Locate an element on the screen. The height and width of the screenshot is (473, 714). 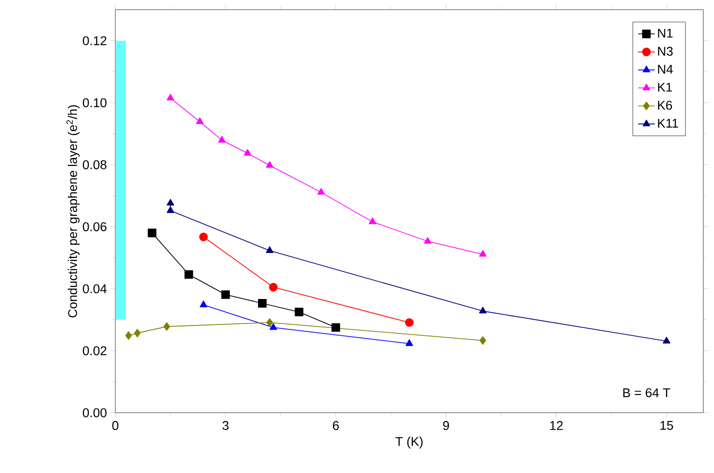
y-tick-label: 0.08 is located at coordinates (94, 165).